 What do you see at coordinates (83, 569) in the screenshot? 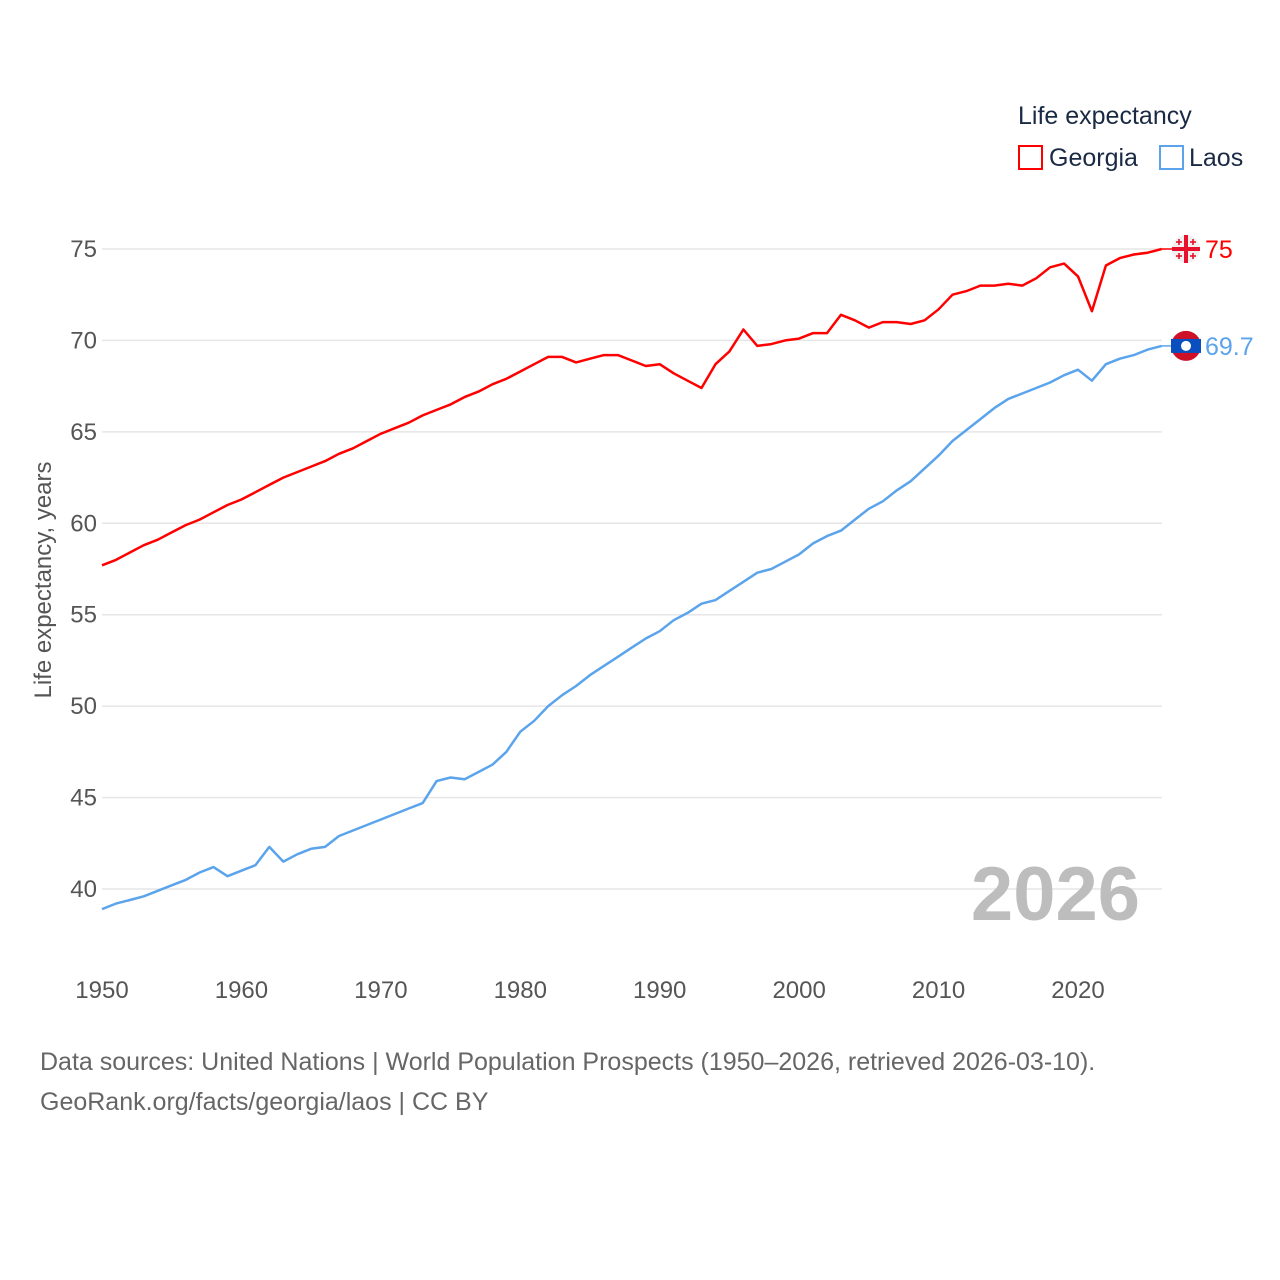
I see `y-axis-ticks: 40 45 50 55 60 65 70 75` at bounding box center [83, 569].